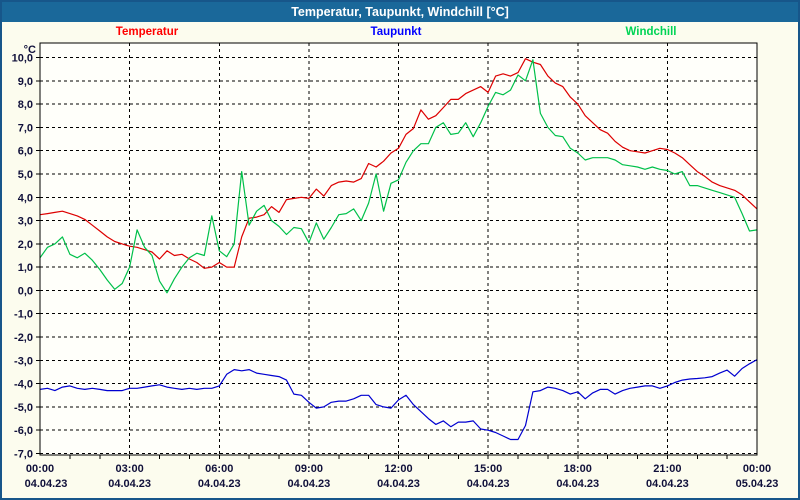 The width and height of the screenshot is (800, 500). What do you see at coordinates (396, 32) in the screenshot?
I see `legend-item-taupunkt: Taupunkt` at bounding box center [396, 32].